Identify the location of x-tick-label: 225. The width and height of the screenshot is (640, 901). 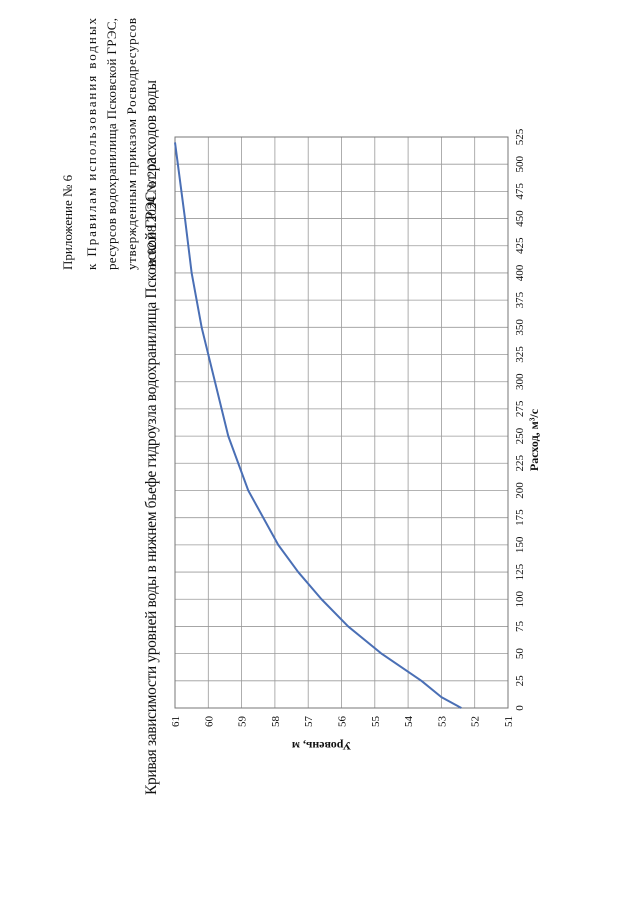
(520, 463).